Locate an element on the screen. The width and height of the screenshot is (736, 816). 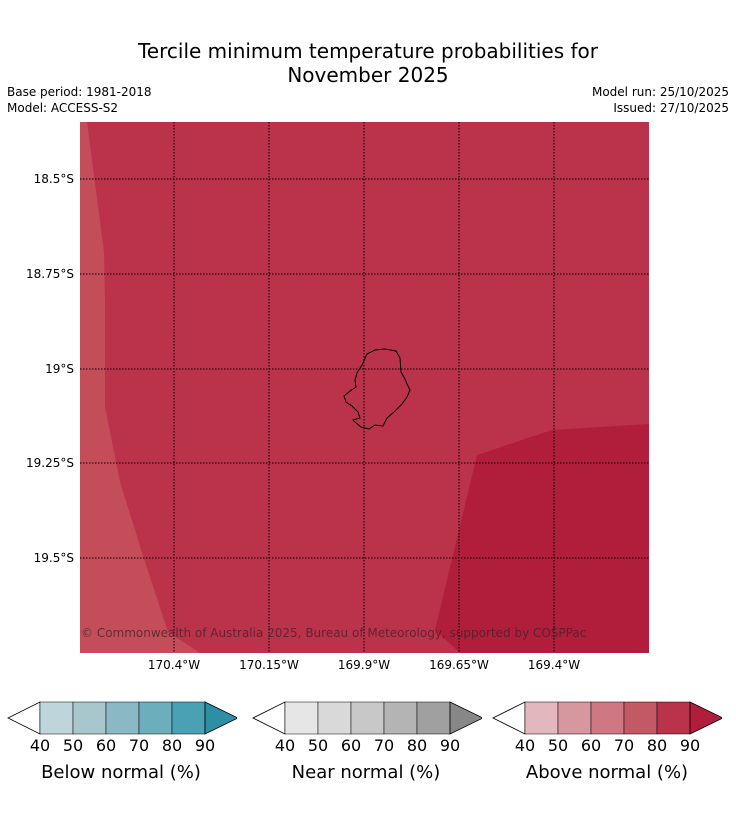
lon-label-2: 170.15°W is located at coordinates (269, 665).